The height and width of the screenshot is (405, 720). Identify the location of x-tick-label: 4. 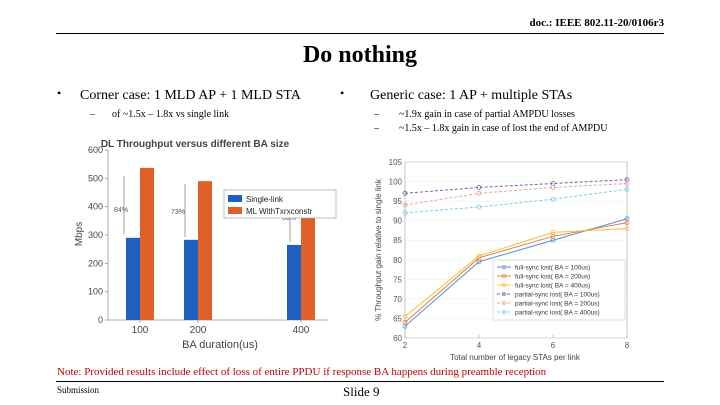
(479, 345).